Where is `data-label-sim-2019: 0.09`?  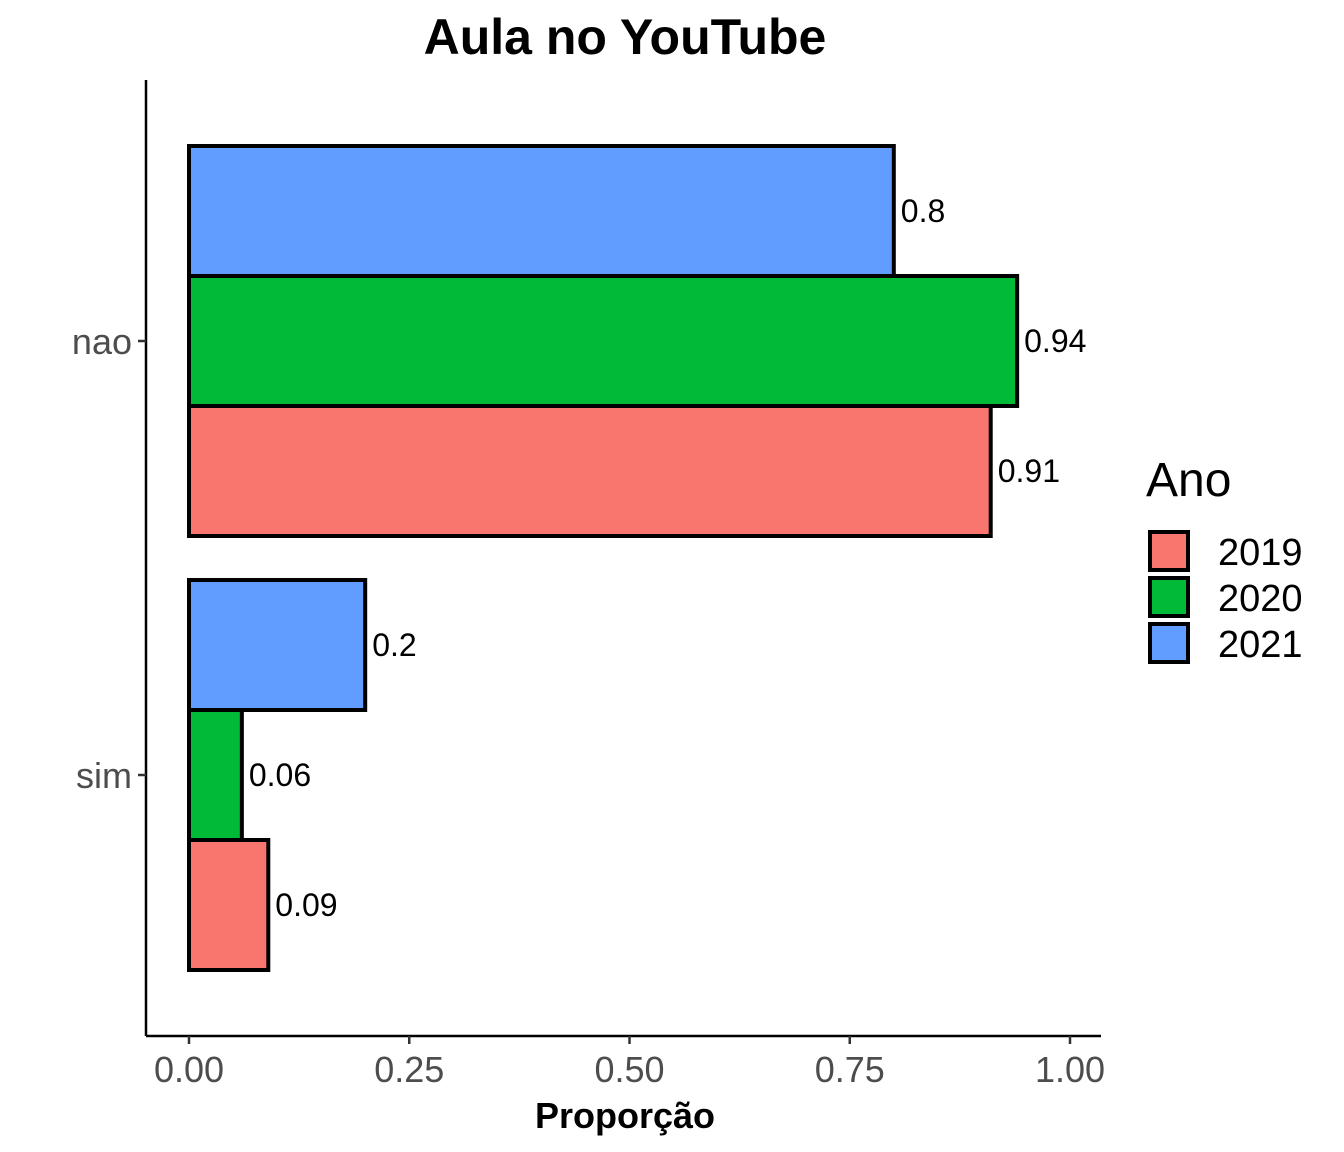
data-label-sim-2019: 0.09 is located at coordinates (306, 905).